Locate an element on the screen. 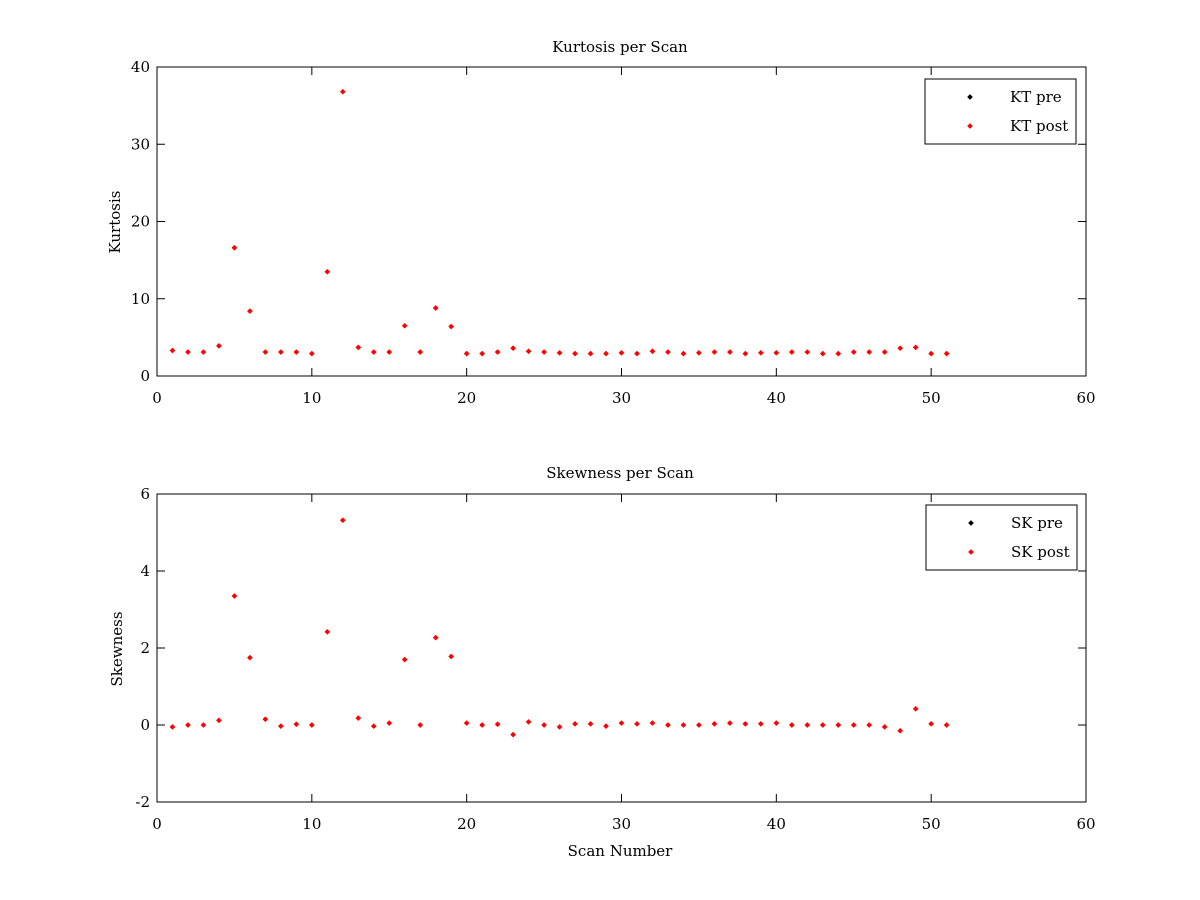 Image resolution: width=1200 pixels, height=900 pixels. skewness-y-tick-label: 6 is located at coordinates (145, 494).